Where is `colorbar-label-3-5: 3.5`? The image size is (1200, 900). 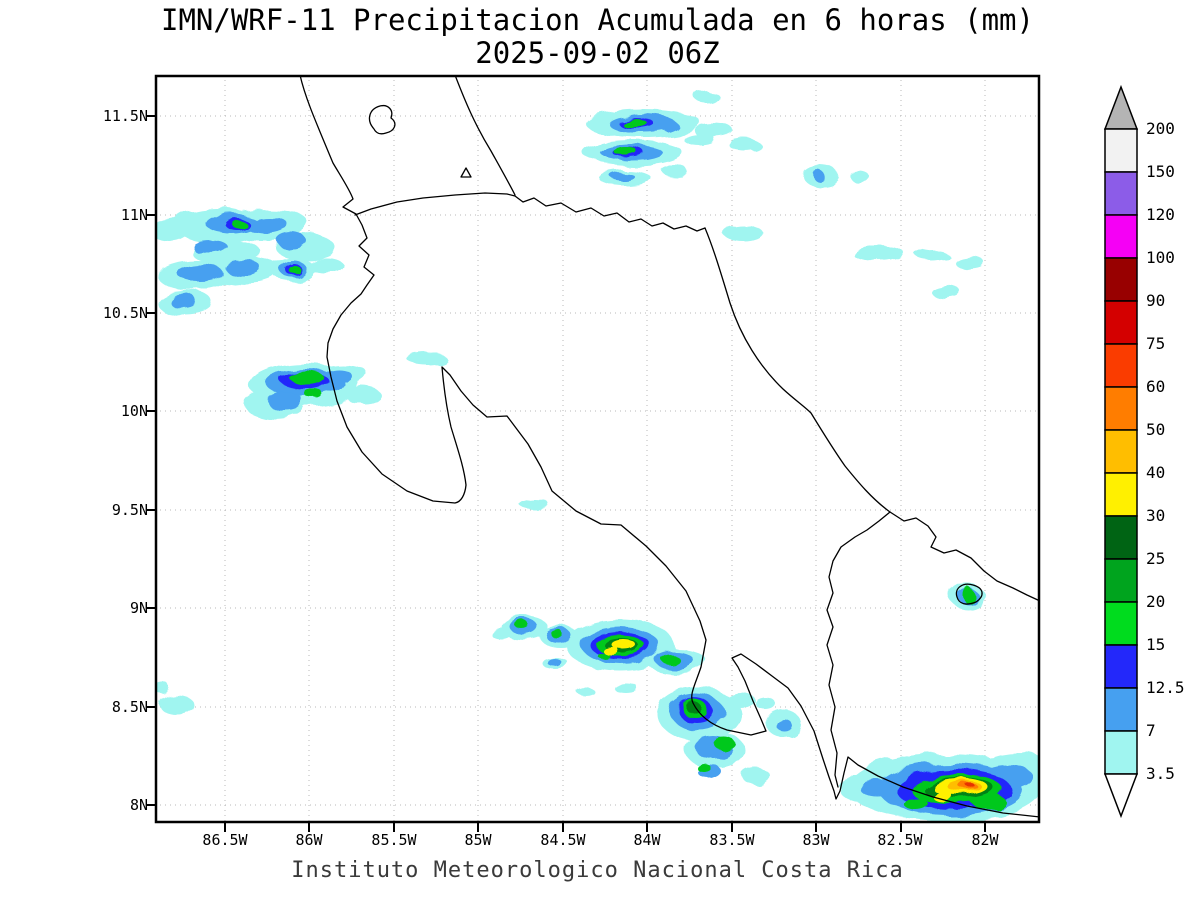 colorbar-label-3-5: 3.5 is located at coordinates (1160, 773).